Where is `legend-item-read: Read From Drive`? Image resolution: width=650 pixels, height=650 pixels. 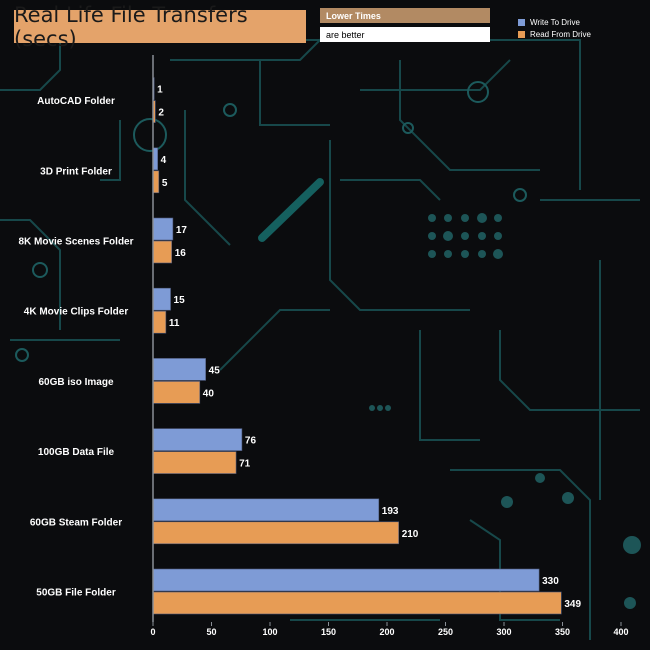
legend-item-read: Read From Drive is located at coordinates (554, 34).